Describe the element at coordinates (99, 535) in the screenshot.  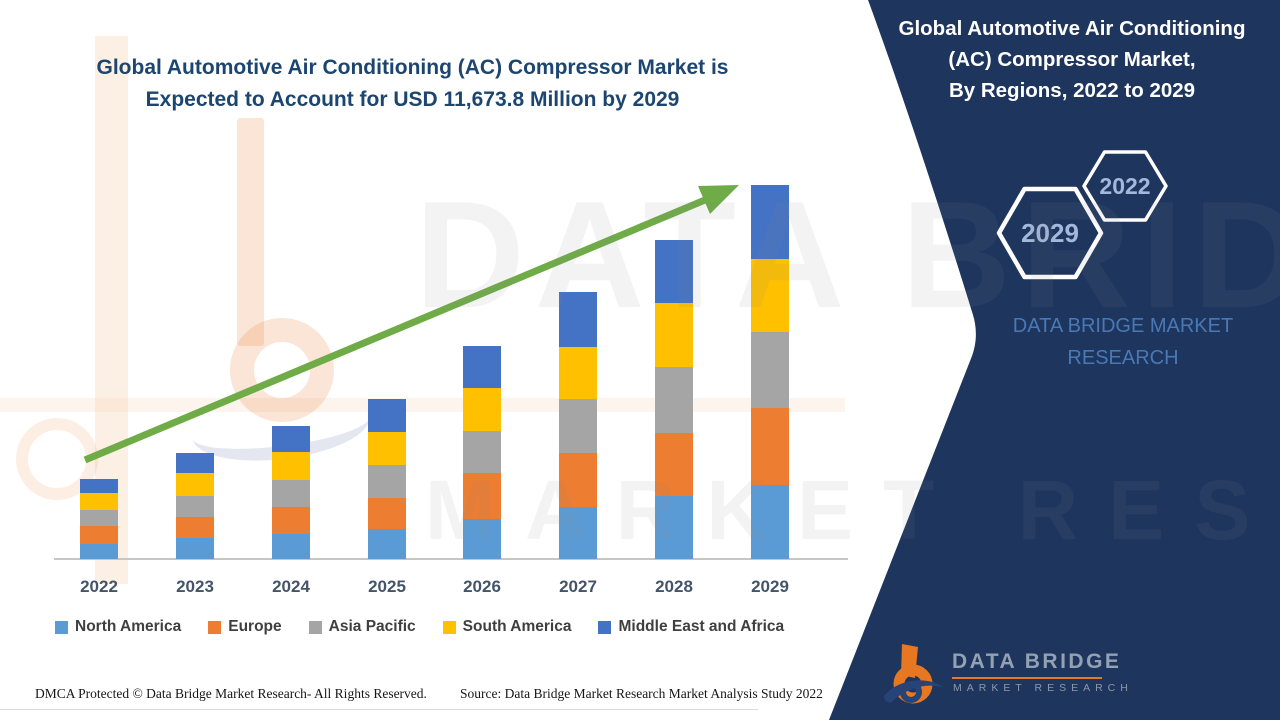
I see `bar-segment-2022-europe` at that location.